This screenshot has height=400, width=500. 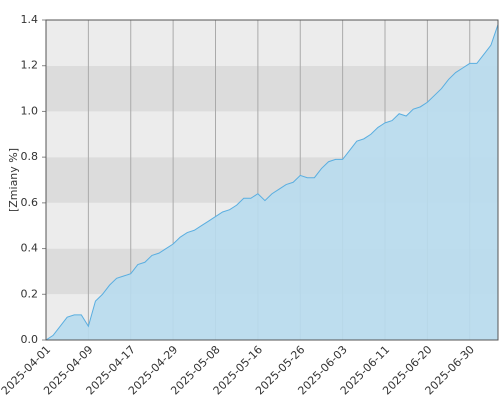 I want to click on y-tick-label: 0.8, so click(x=30, y=156).